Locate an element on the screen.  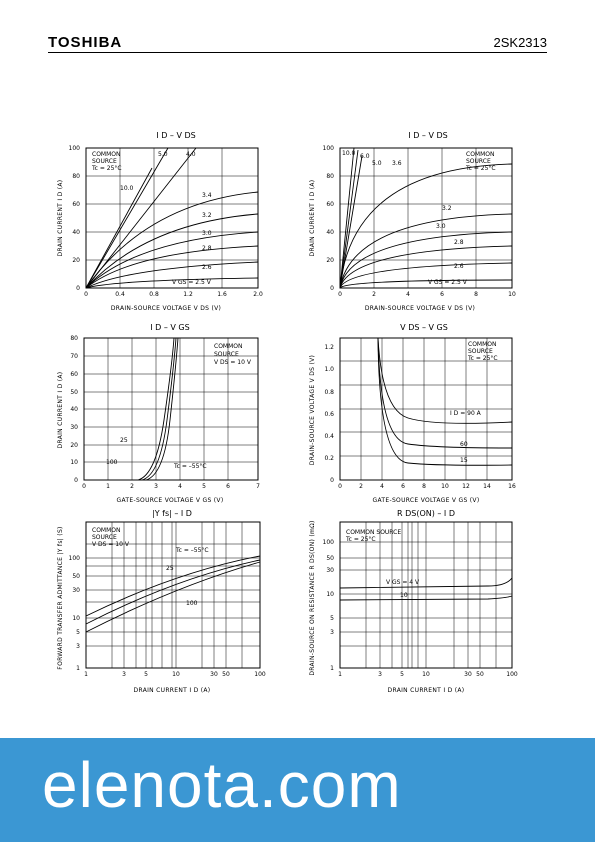
x-axis-label: DRAIN CURRENT I D (A) is located at coordinates (172, 690).